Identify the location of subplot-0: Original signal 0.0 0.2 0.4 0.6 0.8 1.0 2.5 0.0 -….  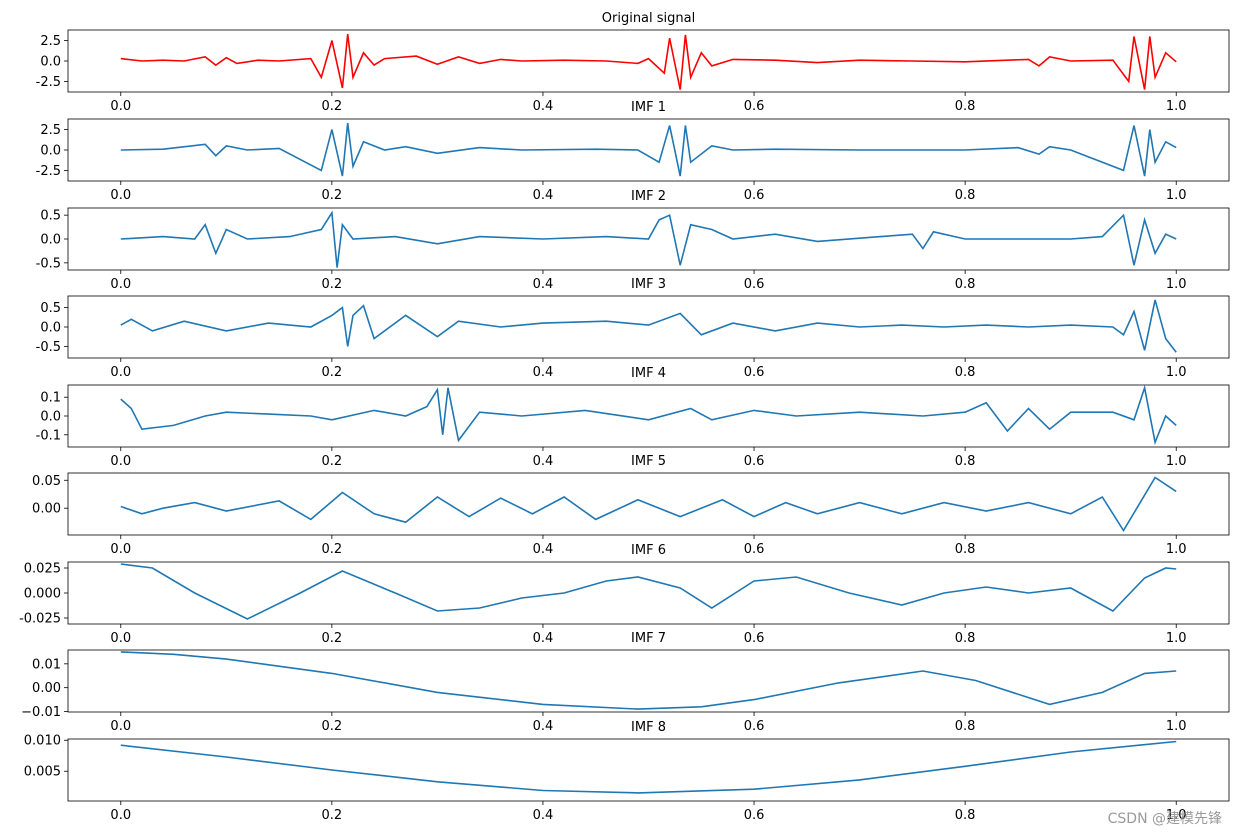
(633, 62).